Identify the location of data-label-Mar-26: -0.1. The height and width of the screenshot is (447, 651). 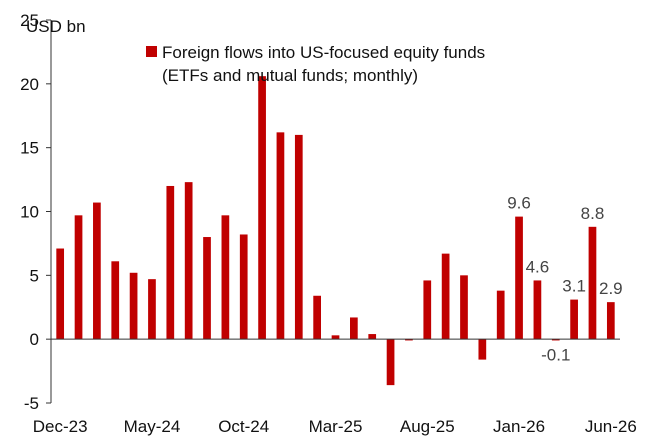
(555, 354).